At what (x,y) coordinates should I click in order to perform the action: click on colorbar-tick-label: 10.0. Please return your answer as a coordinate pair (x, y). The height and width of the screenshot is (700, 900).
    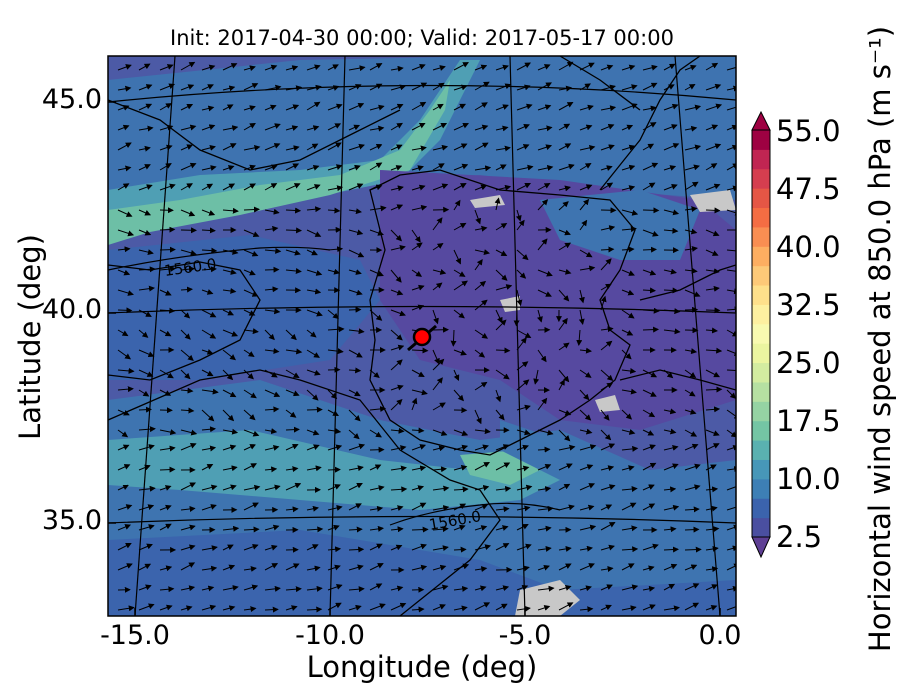
    Looking at the image, I should click on (808, 479).